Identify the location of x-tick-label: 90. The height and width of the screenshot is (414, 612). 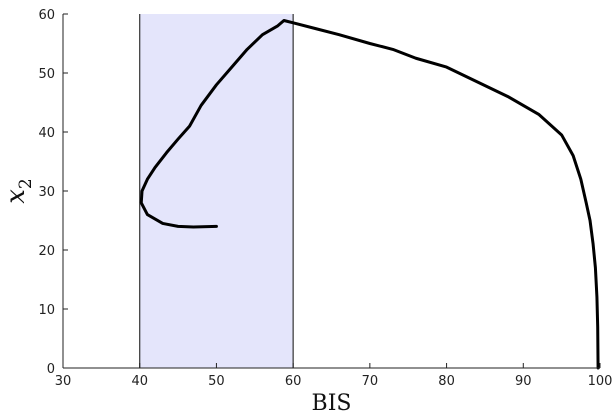
(523, 381).